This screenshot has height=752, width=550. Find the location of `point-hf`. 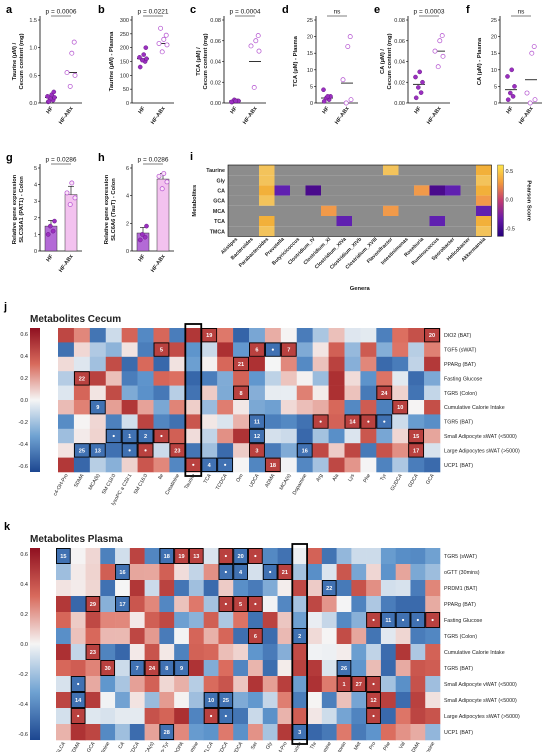

point-hf is located at coordinates (146, 59).